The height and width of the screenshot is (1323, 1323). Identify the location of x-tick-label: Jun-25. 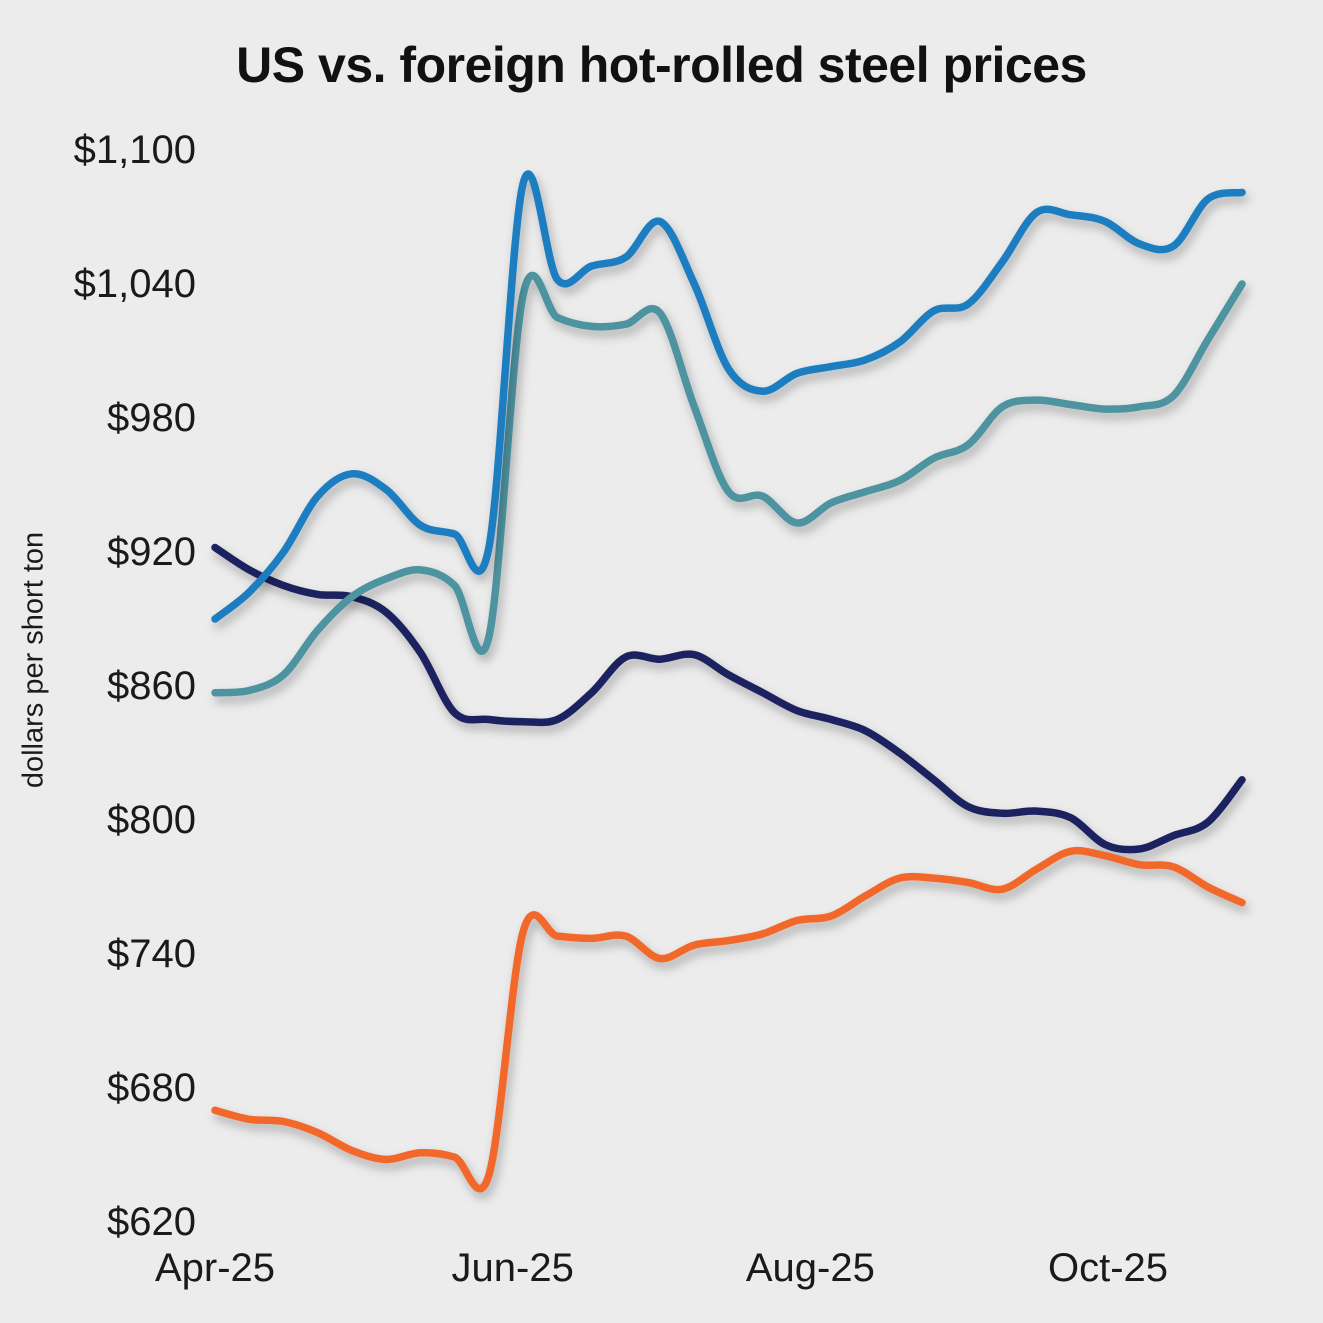
(512, 1268).